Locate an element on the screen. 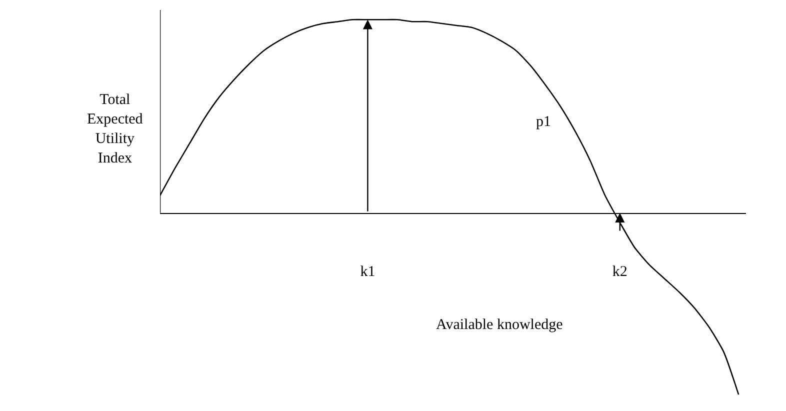 This screenshot has height=411, width=786. y-axis-title: Total Expected Utility Index is located at coordinates (115, 129).